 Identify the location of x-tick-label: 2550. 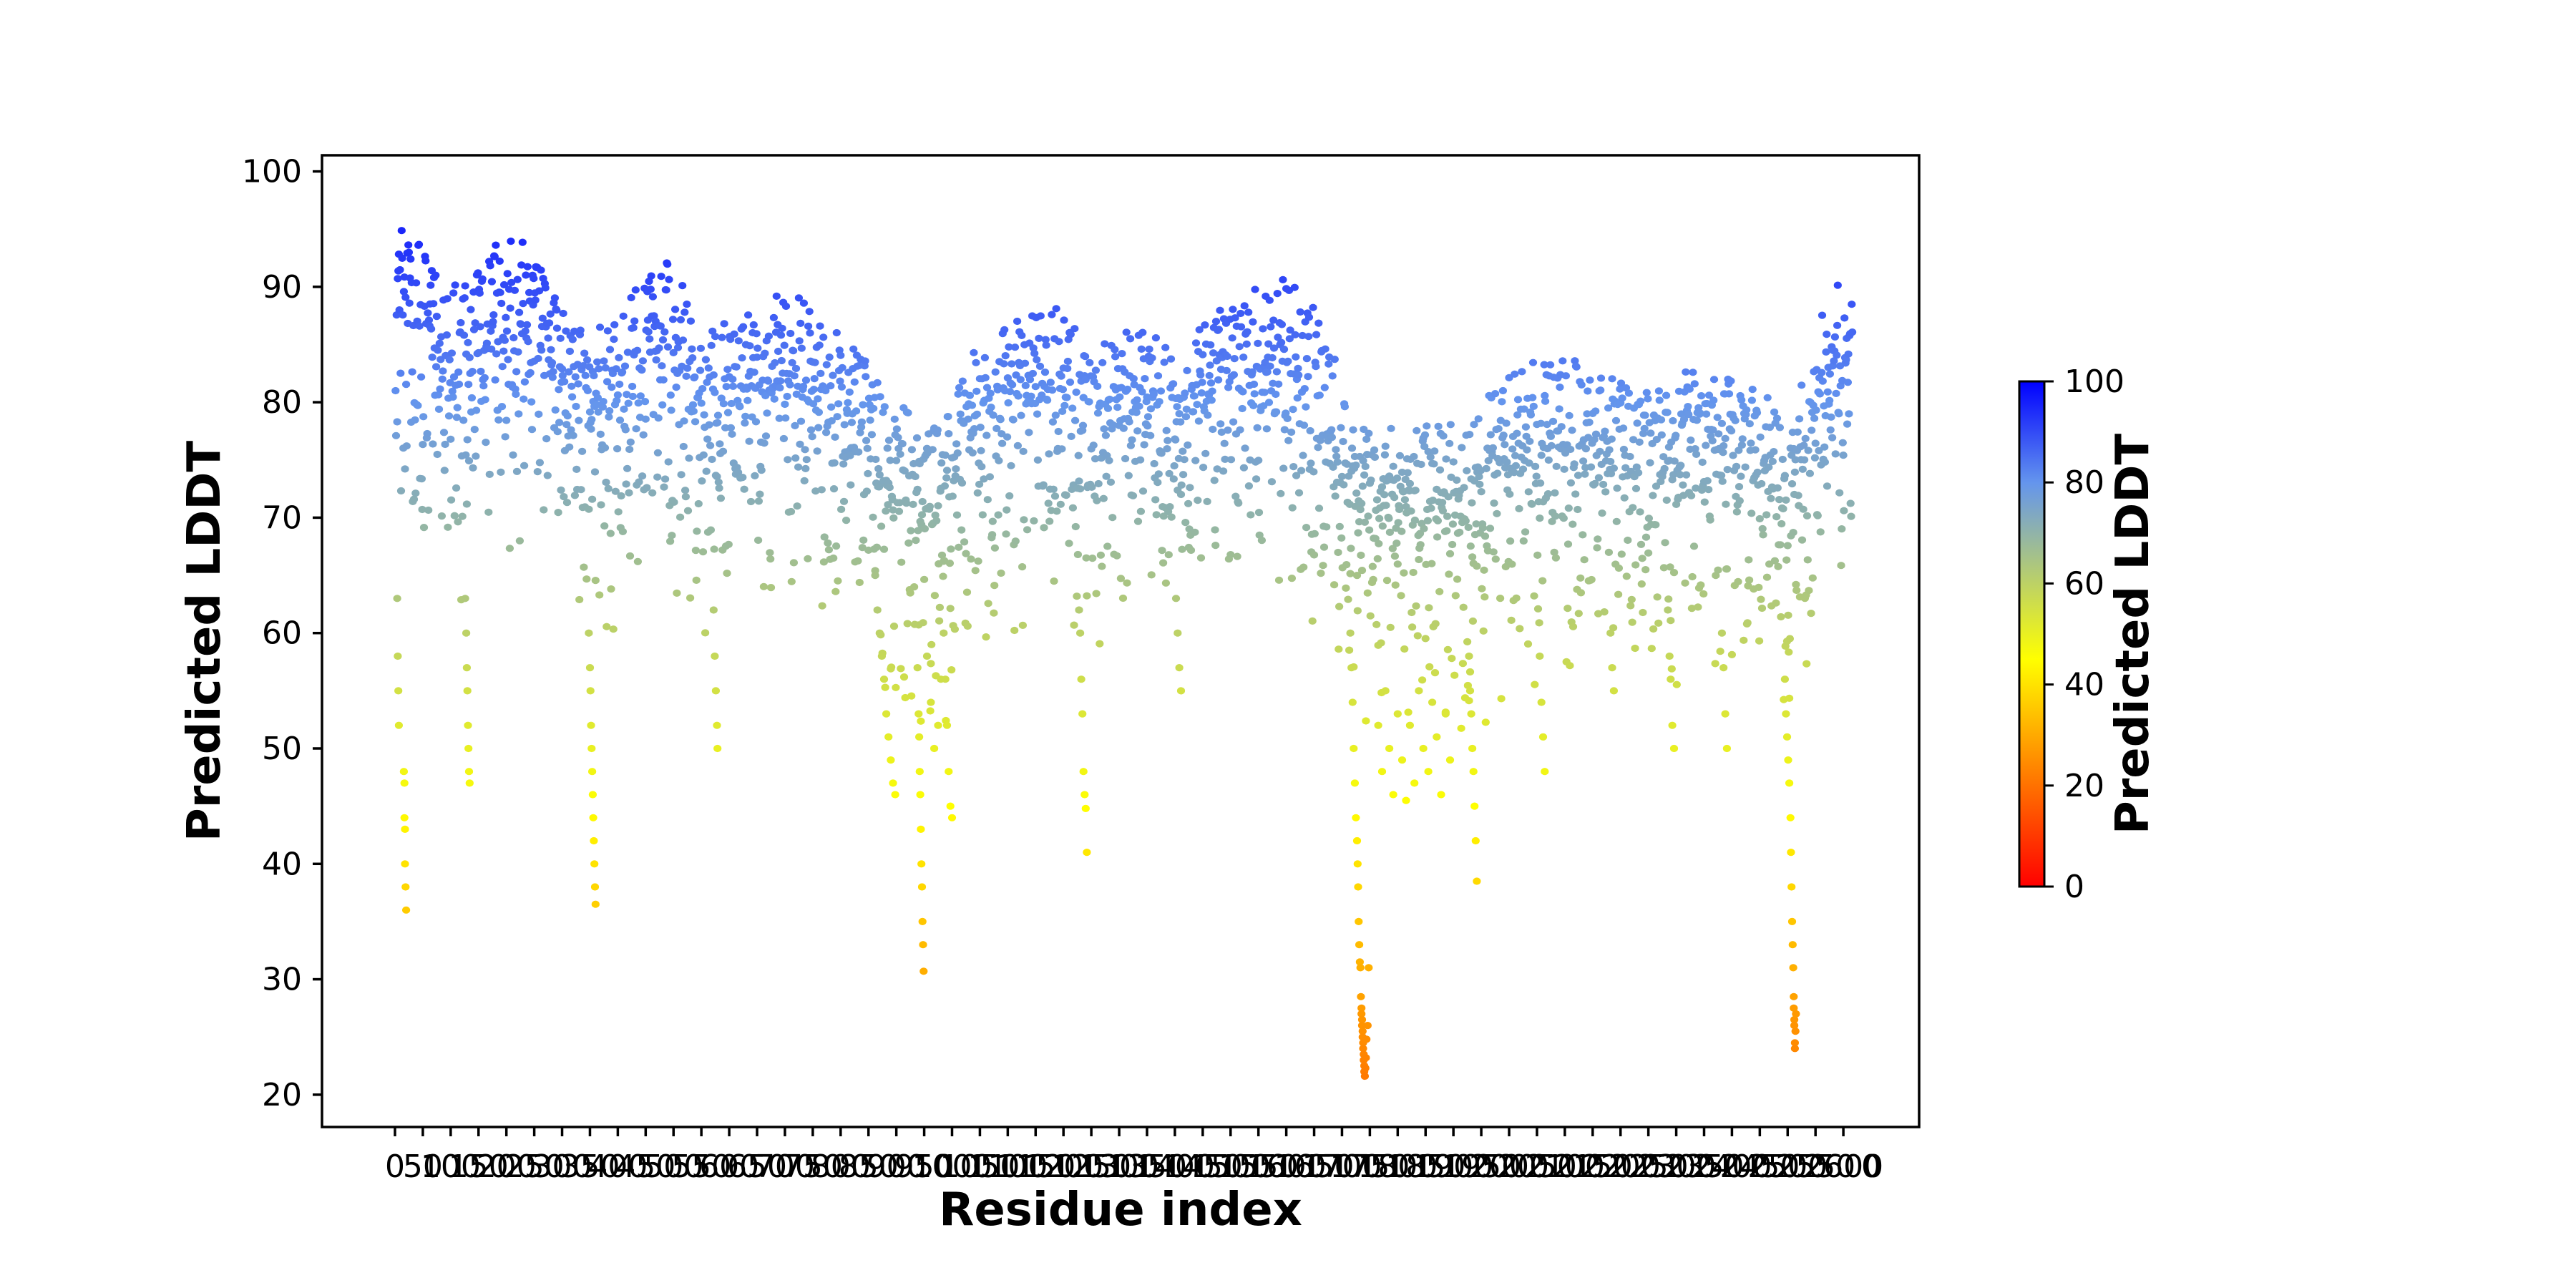
(1815, 1166).